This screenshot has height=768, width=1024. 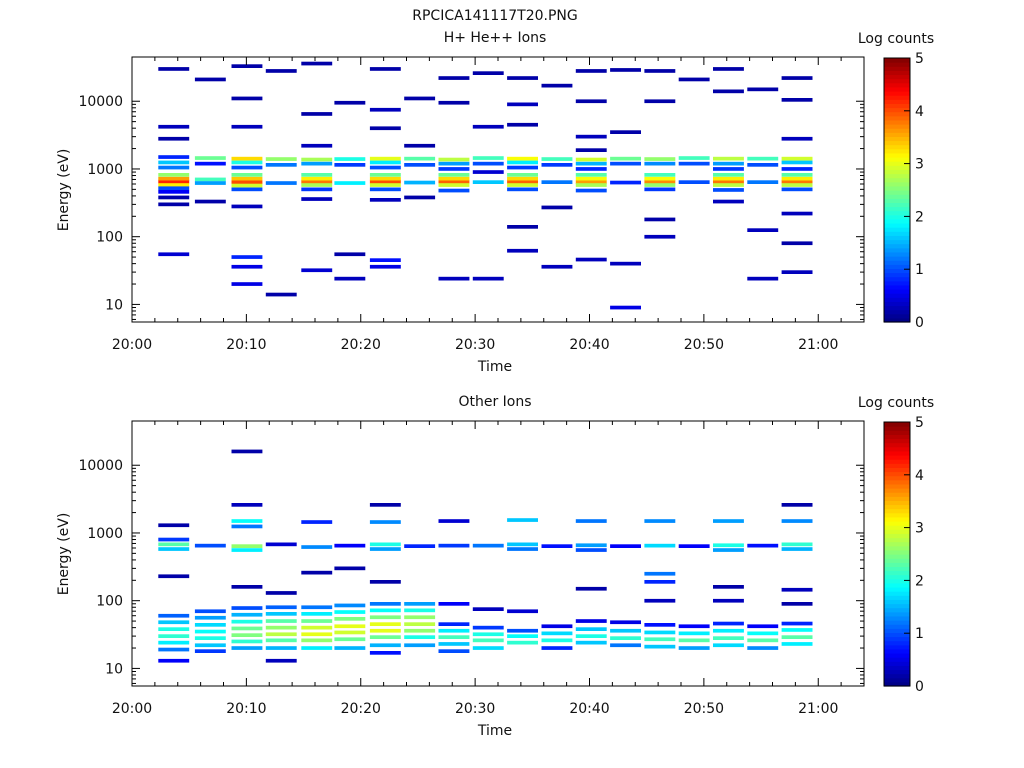 What do you see at coordinates (818, 345) in the screenshot?
I see `x-tick-label: 21:00` at bounding box center [818, 345].